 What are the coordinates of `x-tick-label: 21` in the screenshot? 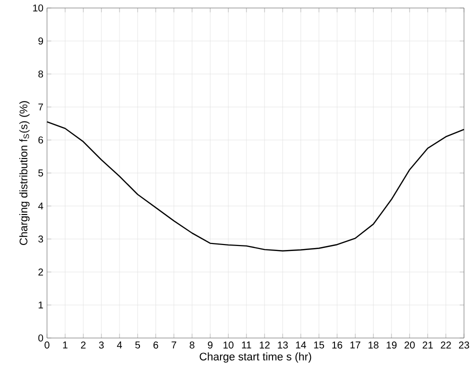 It's located at (427, 345).